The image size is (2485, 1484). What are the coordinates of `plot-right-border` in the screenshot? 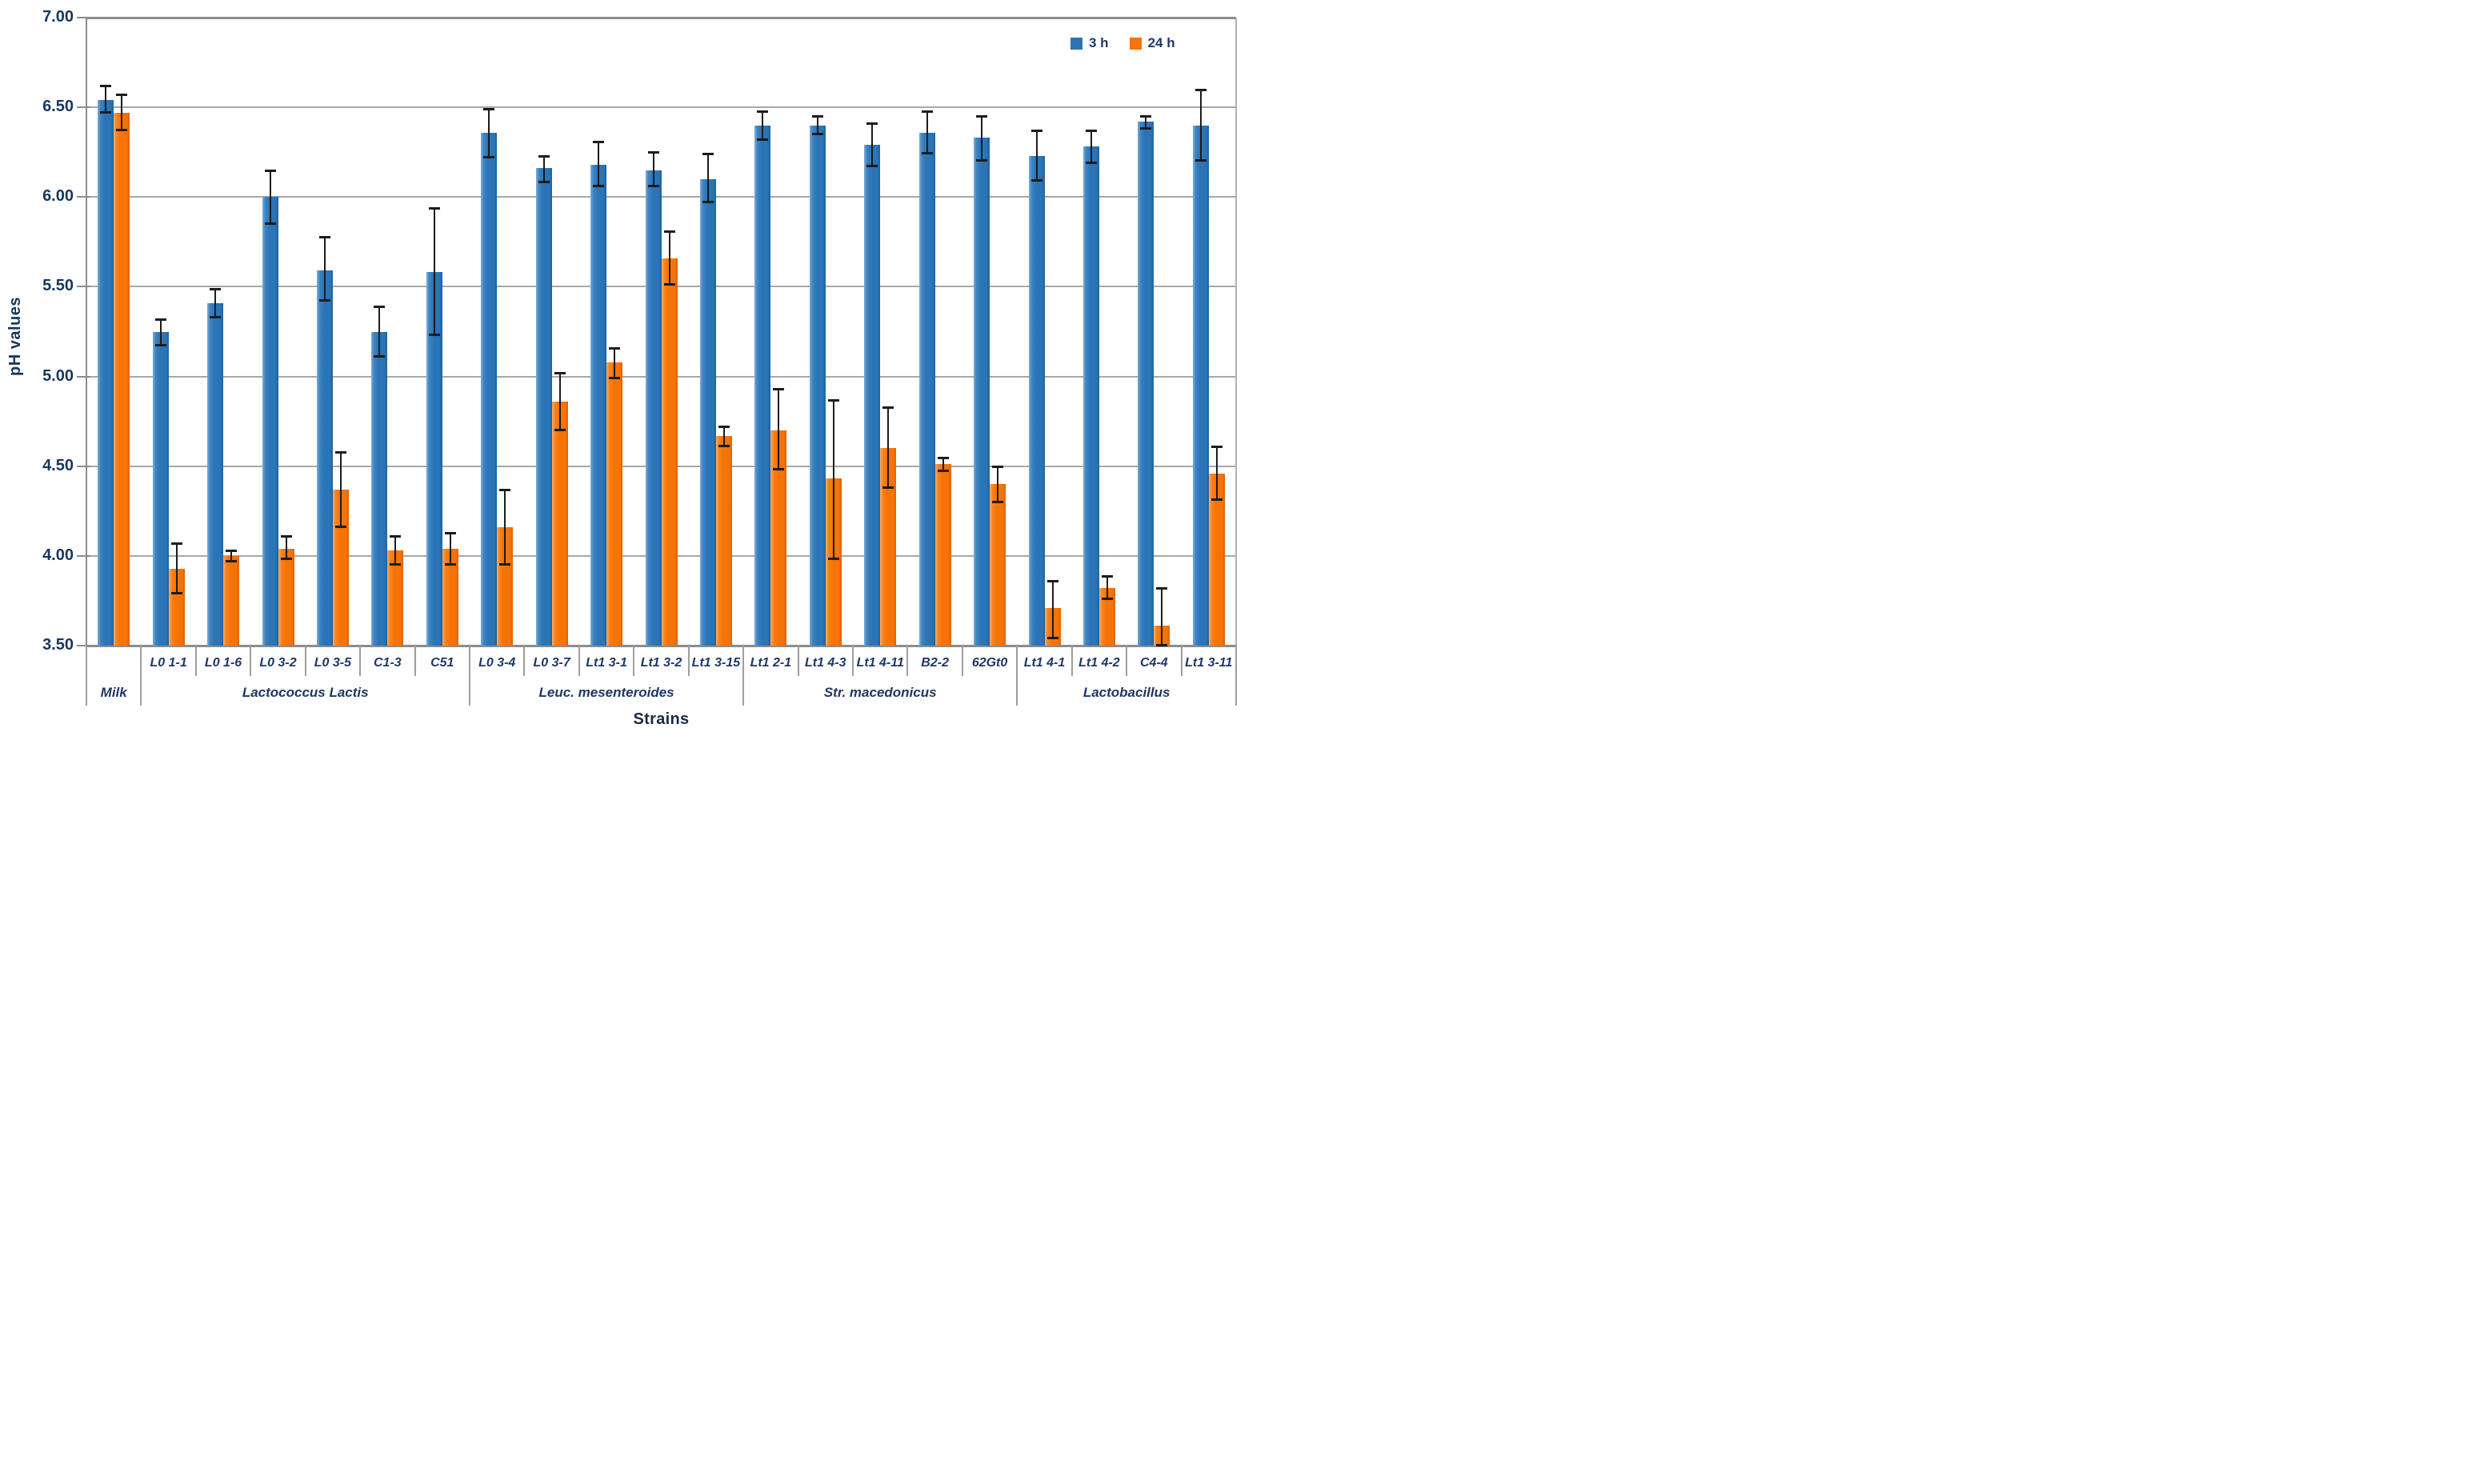 It's located at (1236, 332).